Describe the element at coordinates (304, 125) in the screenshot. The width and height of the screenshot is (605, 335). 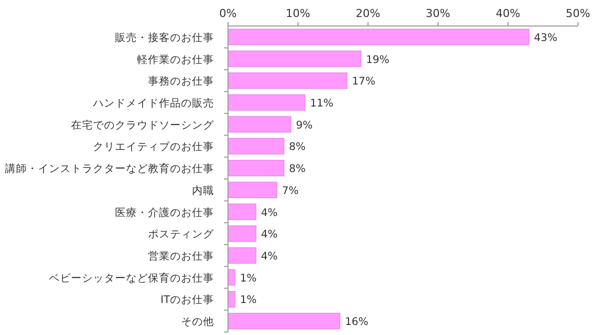
I see `data-label: 9%` at that location.